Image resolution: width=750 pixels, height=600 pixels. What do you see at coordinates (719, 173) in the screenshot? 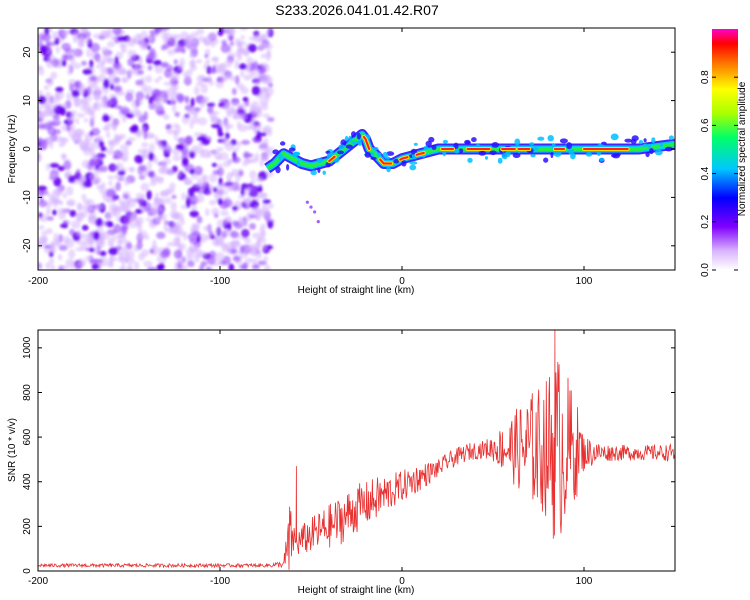
I see `colorbar-ticks: 0.0 0.2 0.4 0.6 0.8` at bounding box center [719, 173].